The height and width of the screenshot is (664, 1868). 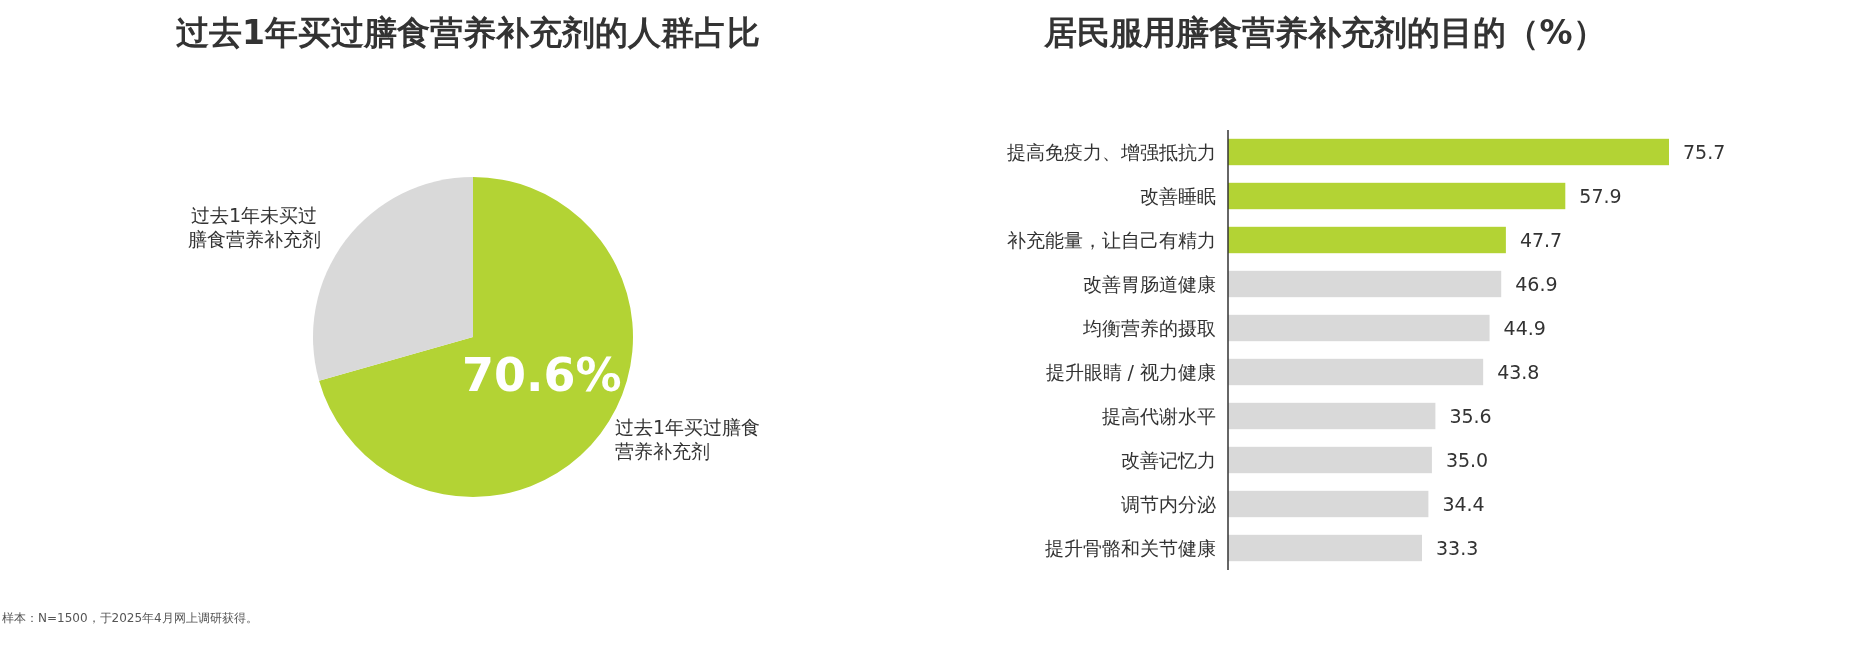 What do you see at coordinates (1457, 548) in the screenshot?
I see `data-label: 33.3` at bounding box center [1457, 548].